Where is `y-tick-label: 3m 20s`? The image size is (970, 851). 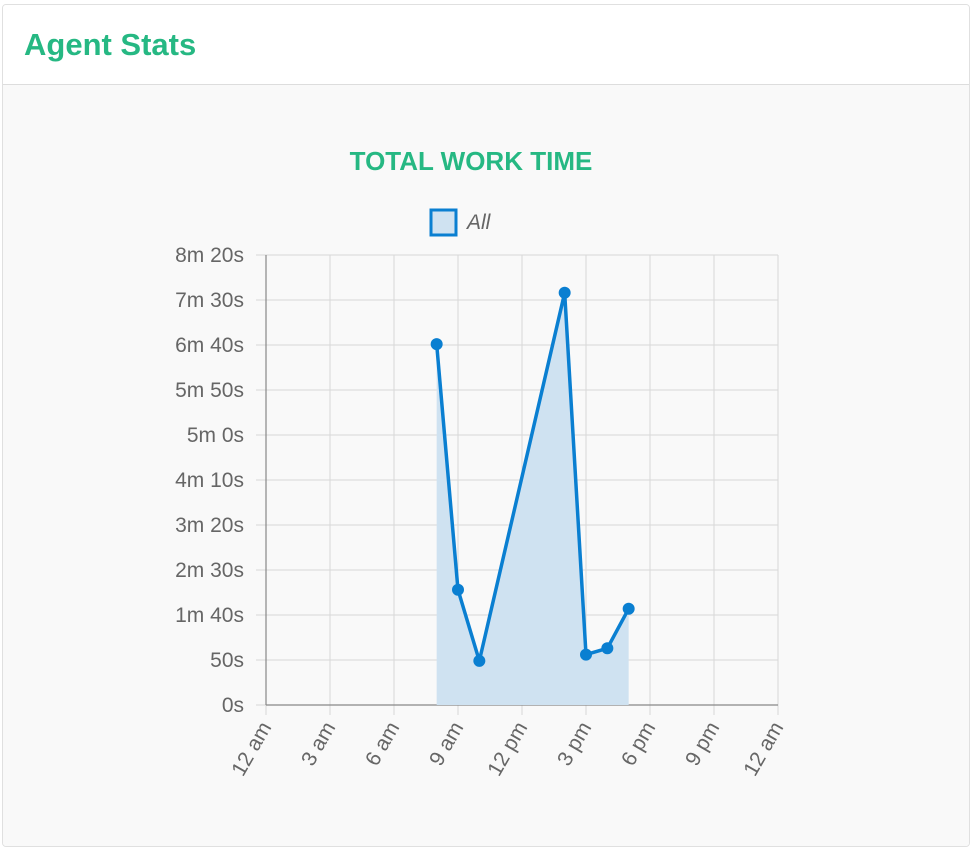 y-tick-label: 3m 20s is located at coordinates (209, 525).